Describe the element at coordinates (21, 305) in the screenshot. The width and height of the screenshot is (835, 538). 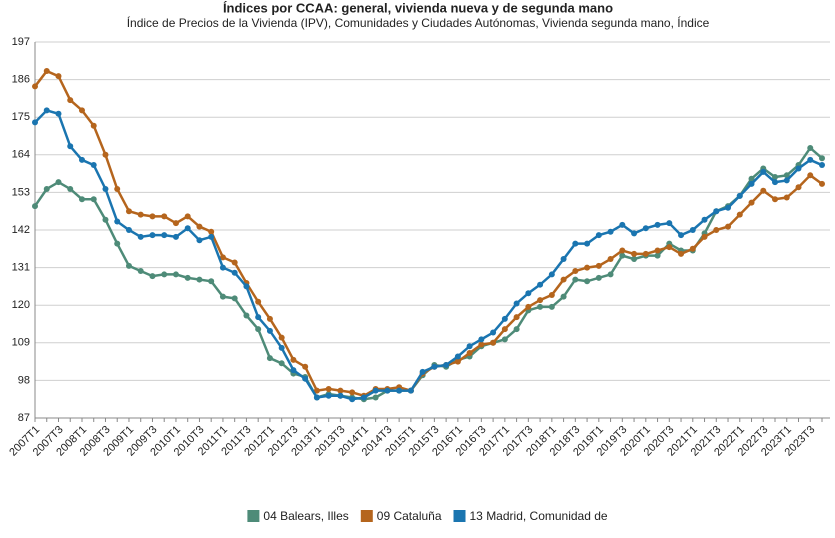
I see `y-tick-label: 120` at that location.